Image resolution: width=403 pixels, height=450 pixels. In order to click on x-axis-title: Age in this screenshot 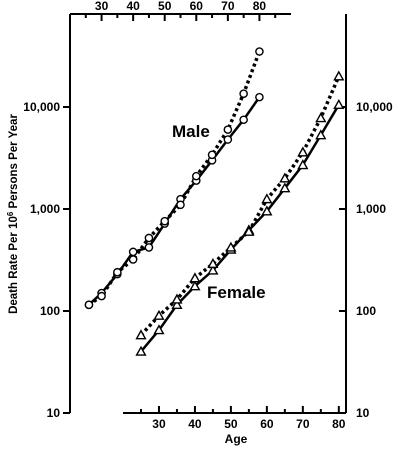, I will do `click(236, 439)`.